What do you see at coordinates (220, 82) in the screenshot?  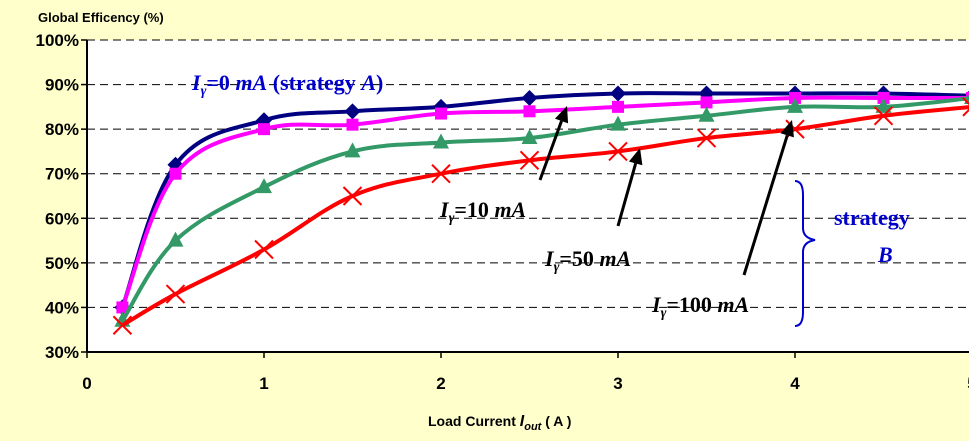 I see `annotation-strategy-a-eq: =0` at bounding box center [220, 82].